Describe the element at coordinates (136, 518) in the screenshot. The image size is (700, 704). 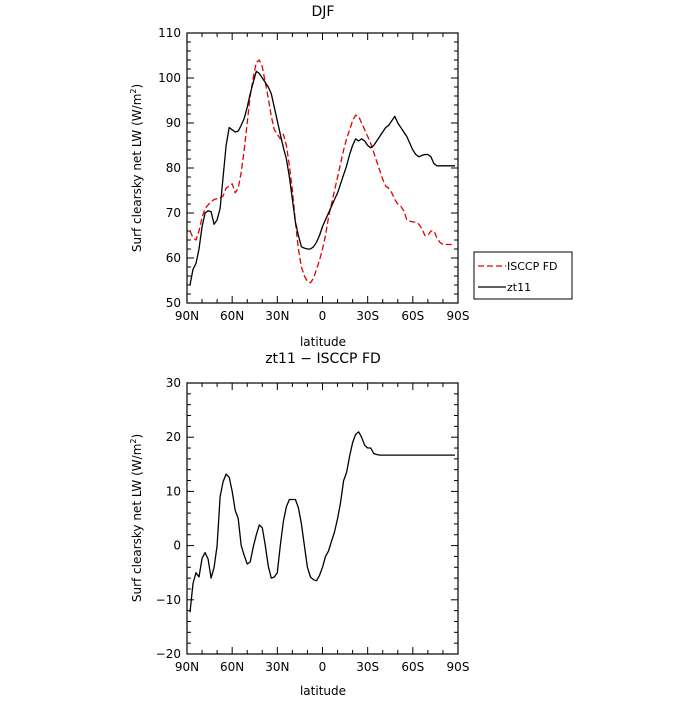
I see `bottom-y-axis-label: Surf clearsky net LW (W/m2)` at that location.